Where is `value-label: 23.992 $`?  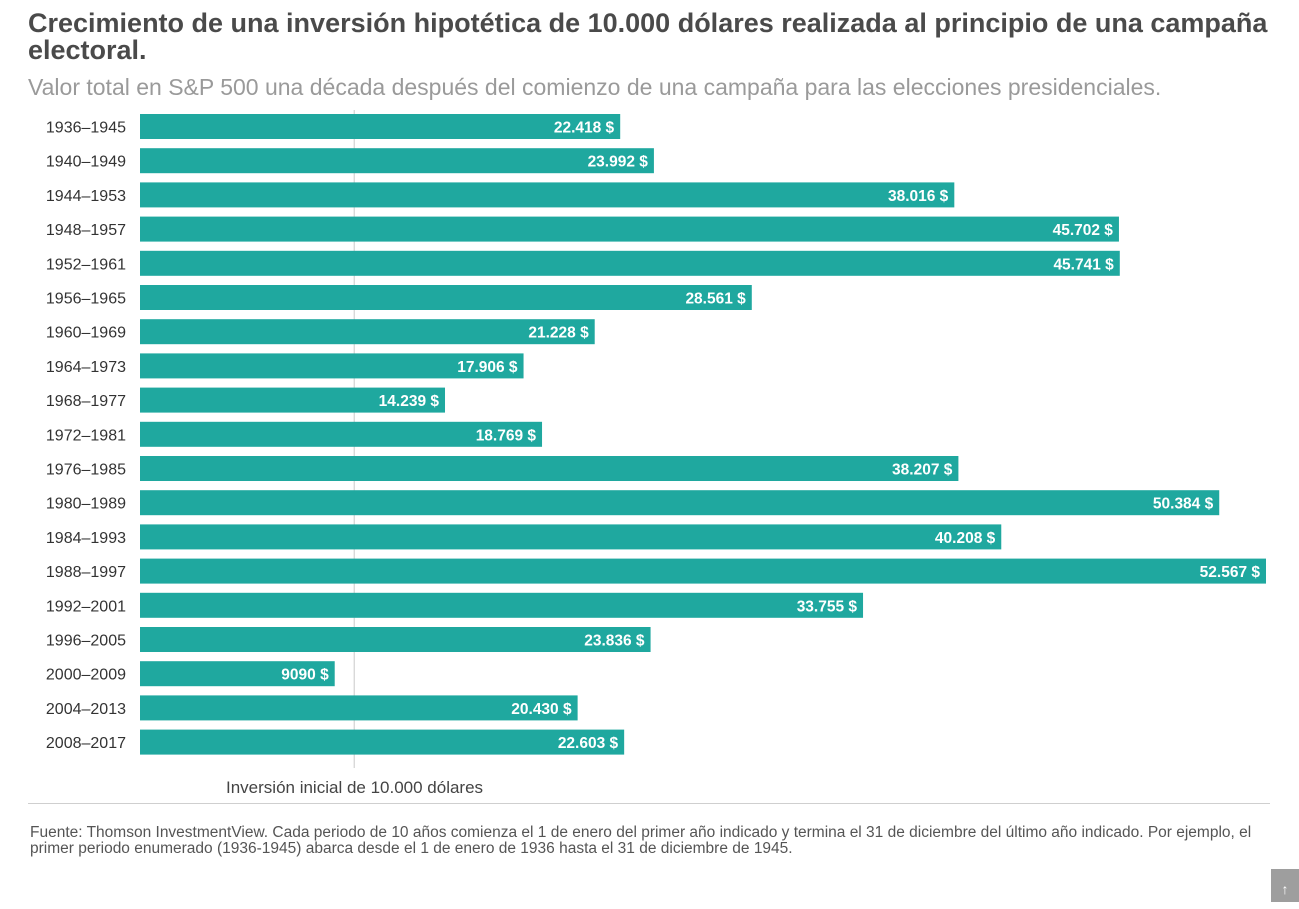
value-label: 23.992 $ is located at coordinates (618, 162).